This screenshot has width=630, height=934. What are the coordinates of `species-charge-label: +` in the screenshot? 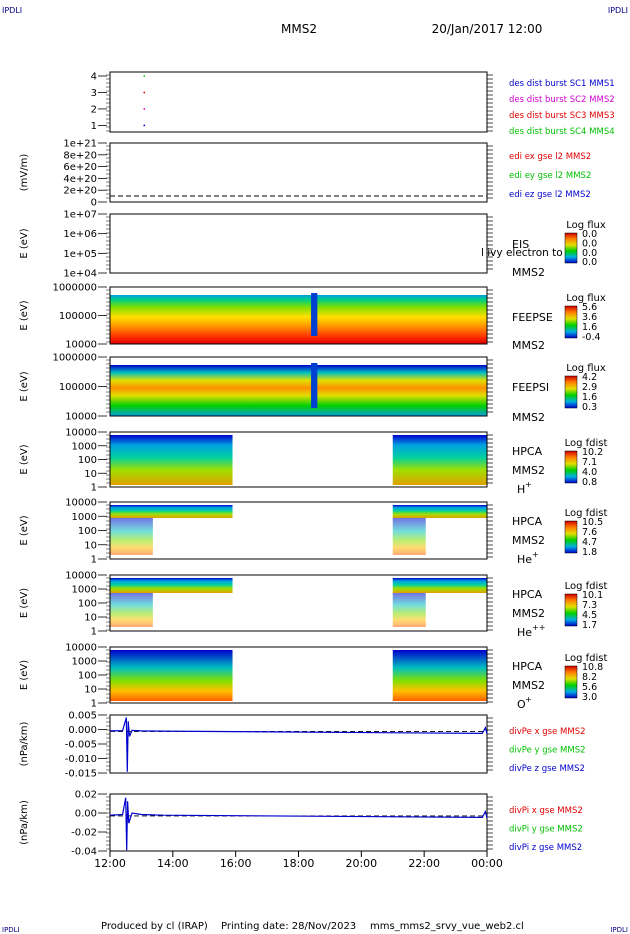 It's located at (528, 484).